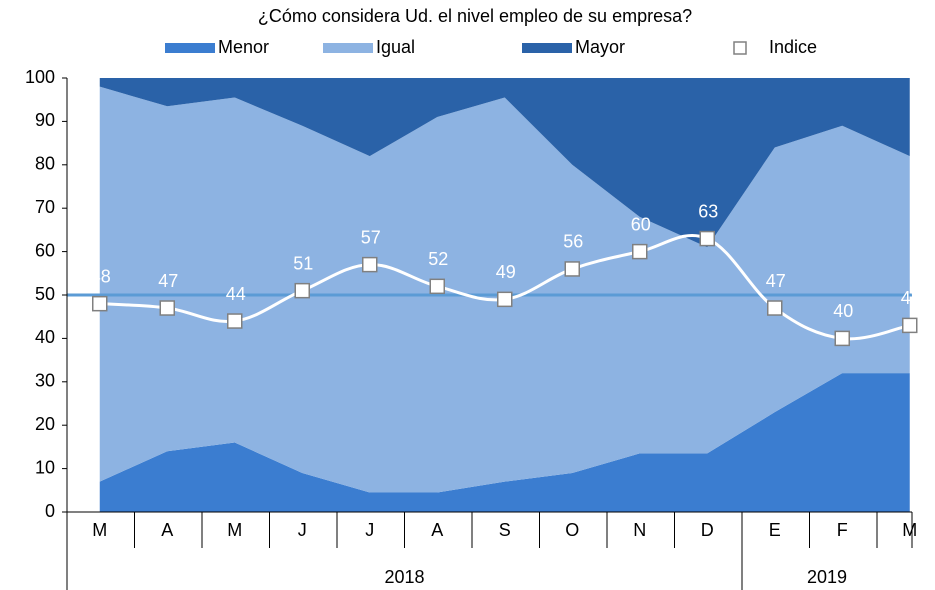  I want to click on y-tick-label: 70, so click(45, 207).